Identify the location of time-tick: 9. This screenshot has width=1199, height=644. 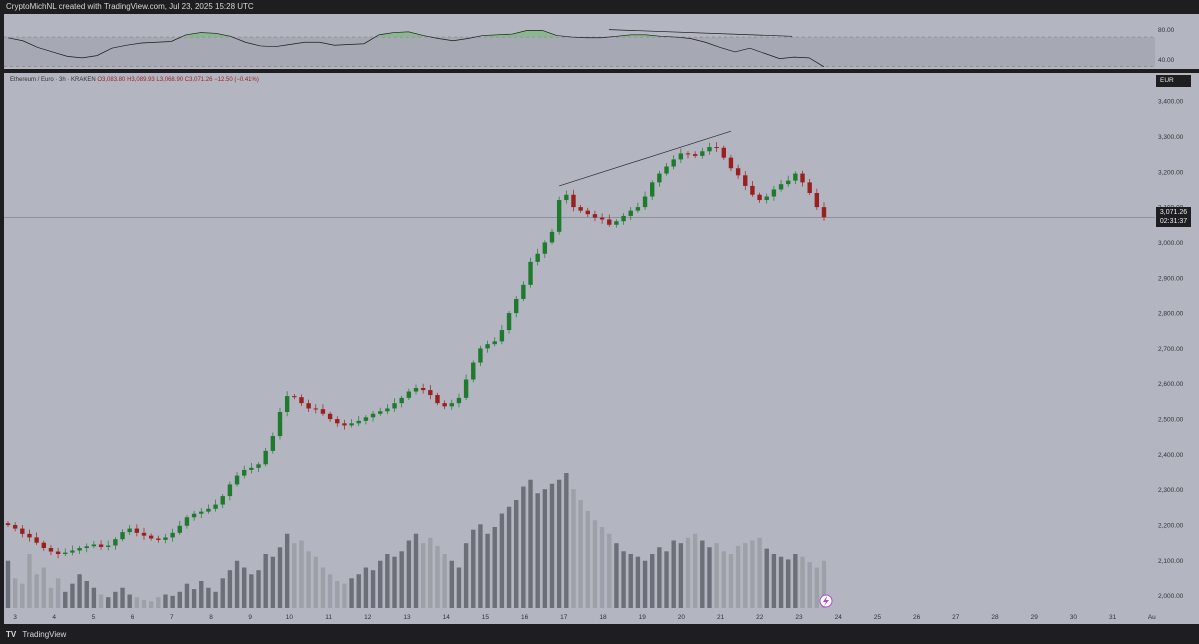
(250, 617).